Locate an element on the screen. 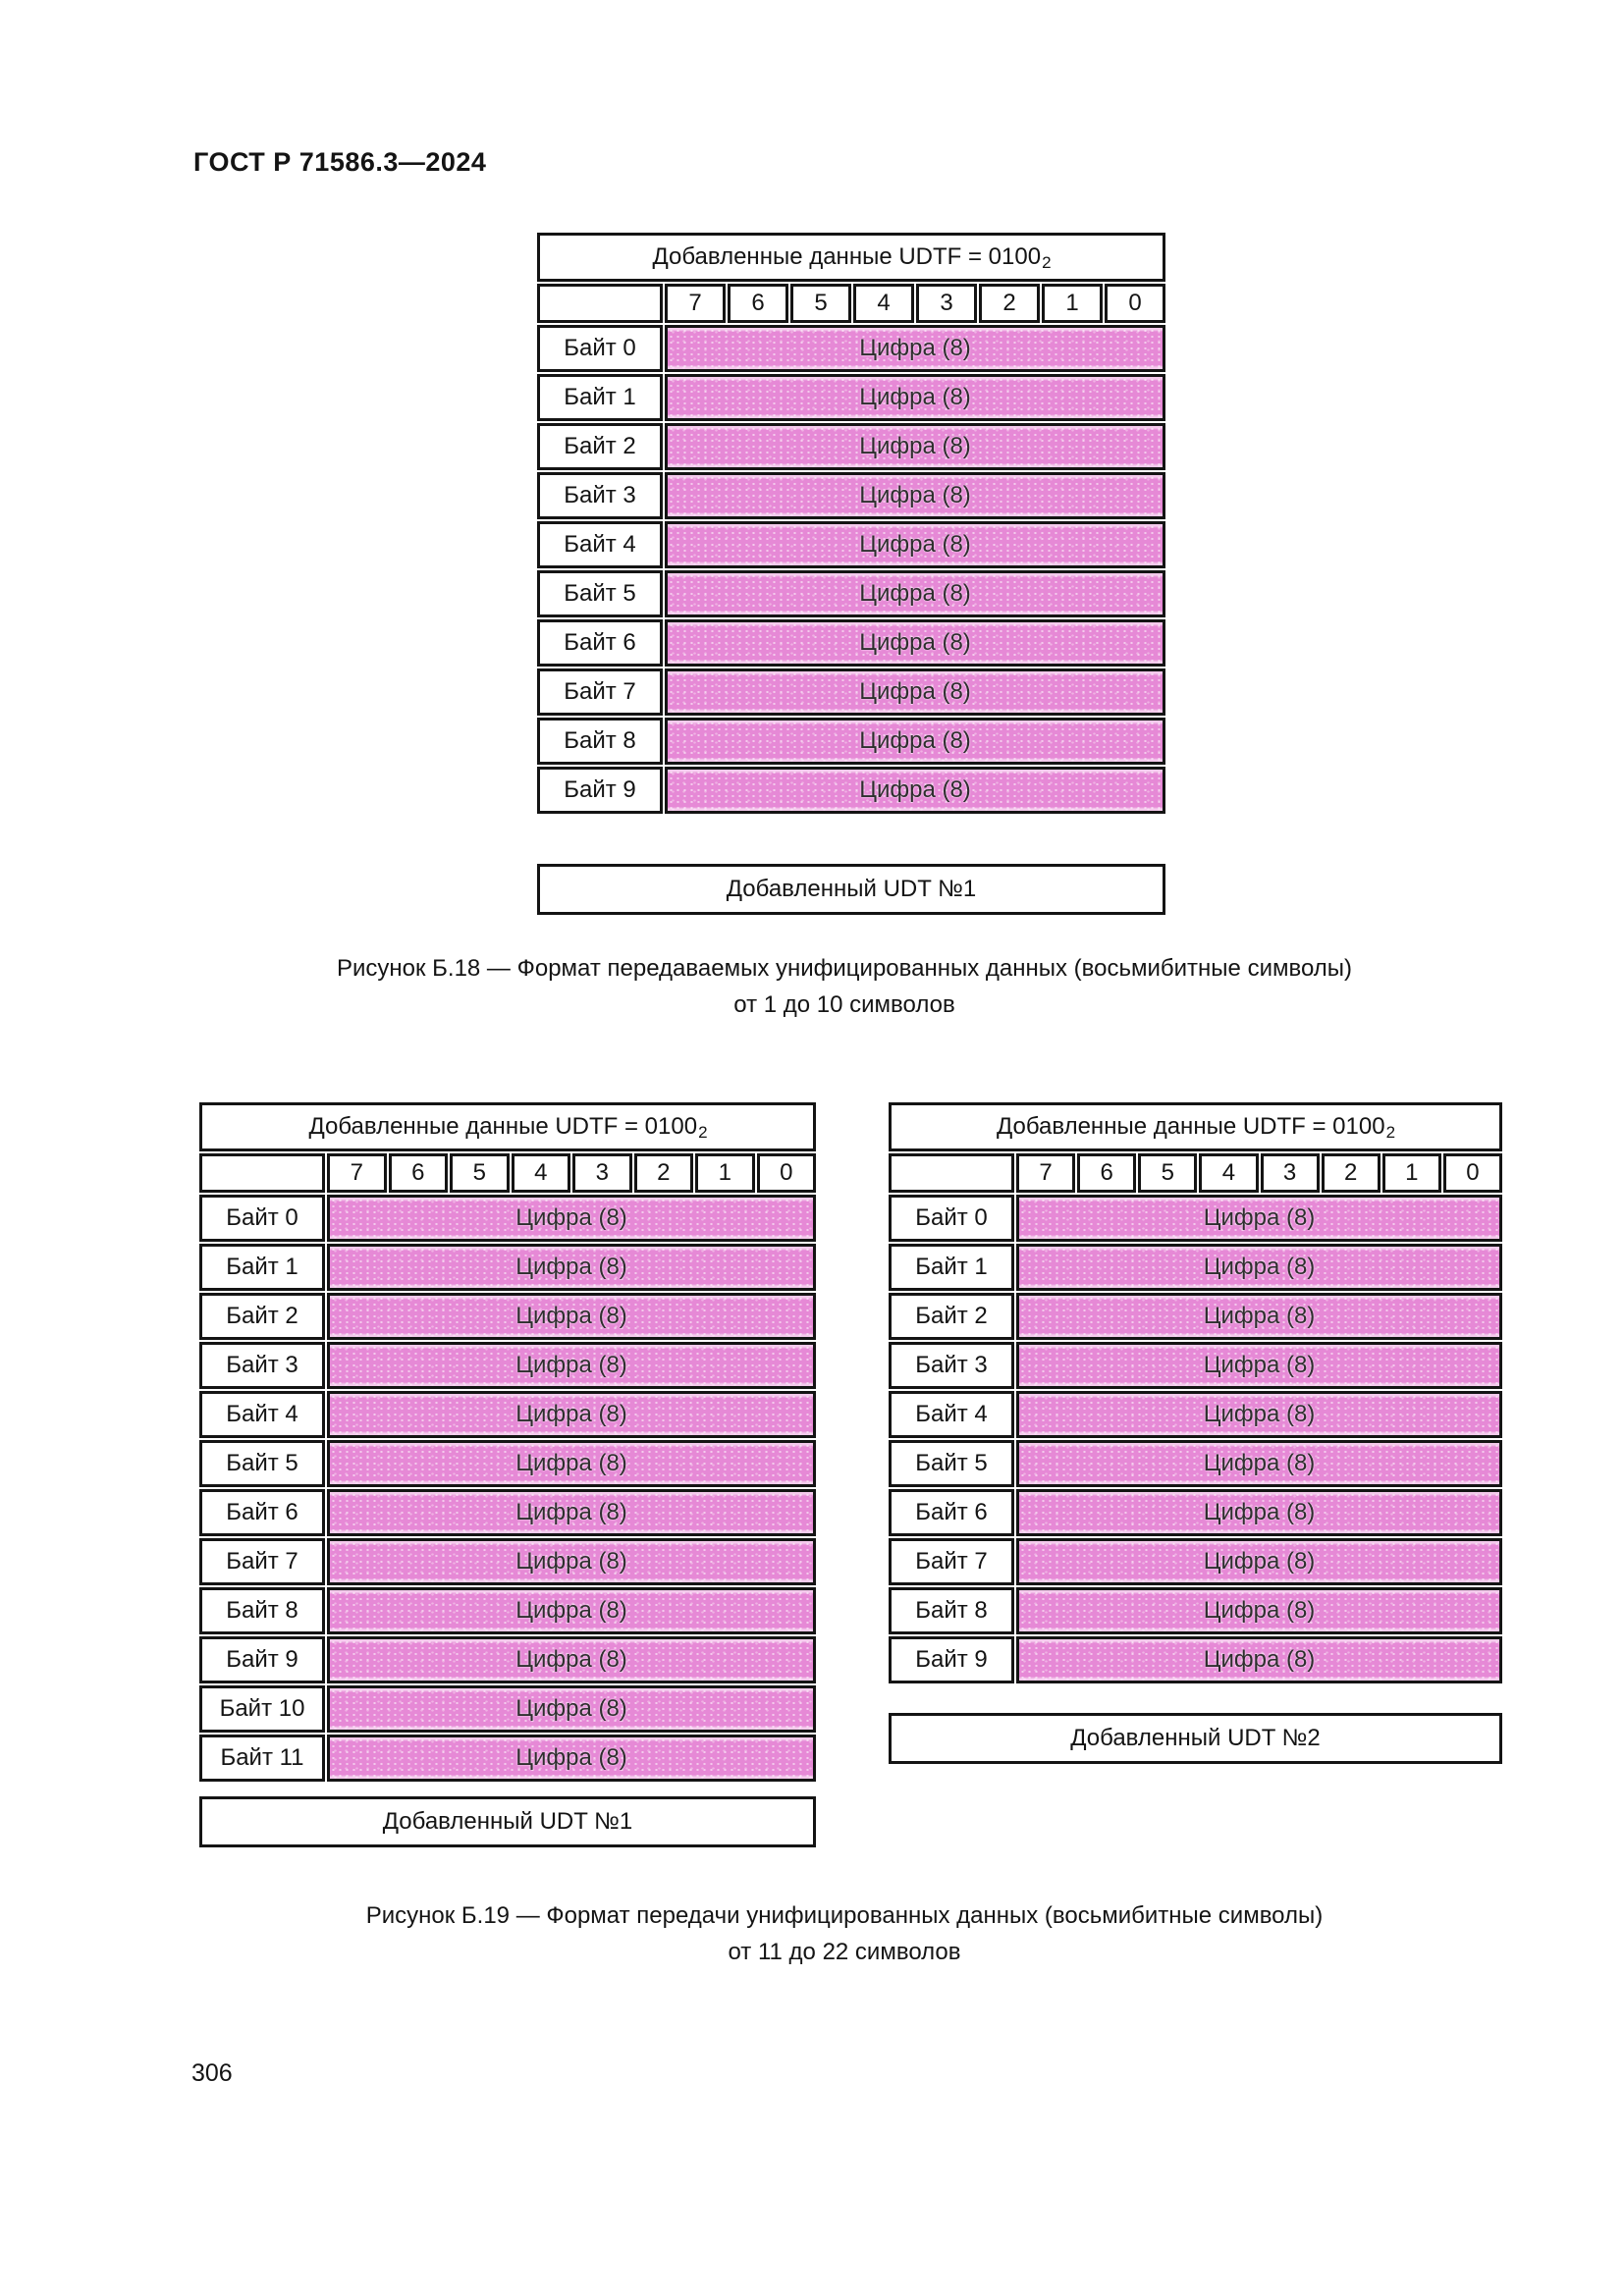  caption-line-2: от 1 до 10 символов is located at coordinates (844, 1005).